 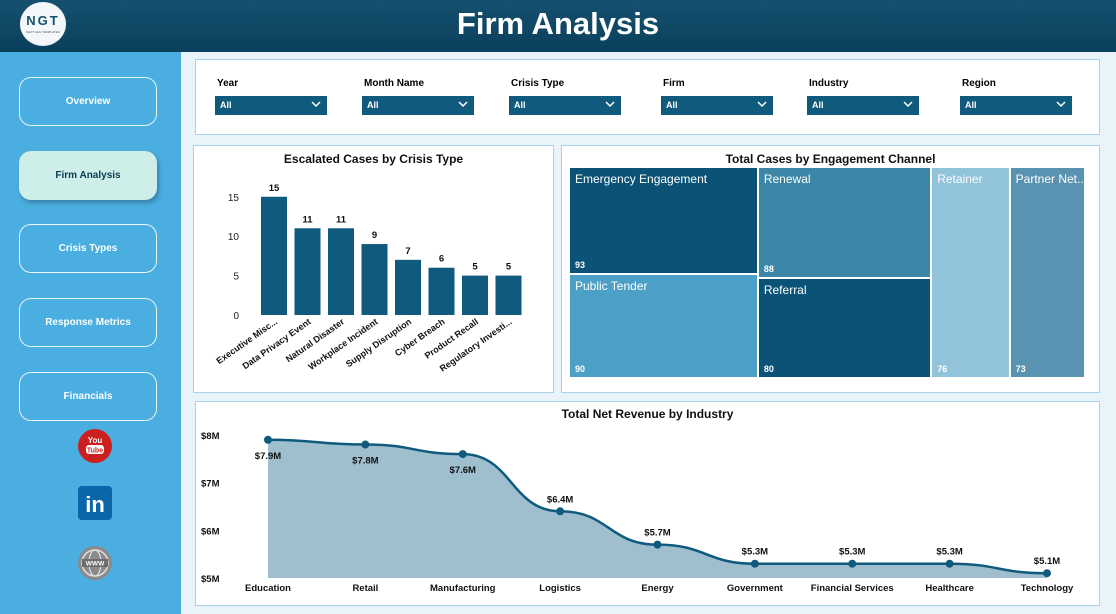 I want to click on y-tick-label: $6M, so click(x=210, y=531).